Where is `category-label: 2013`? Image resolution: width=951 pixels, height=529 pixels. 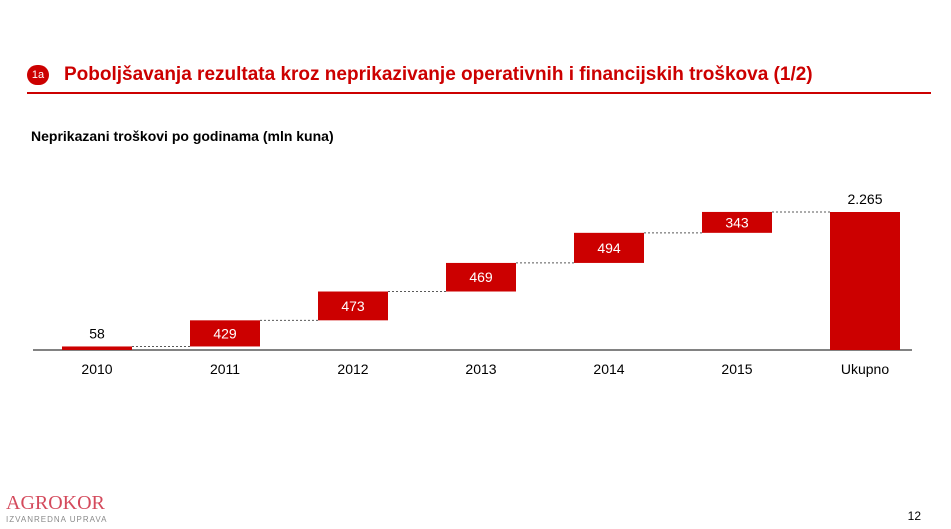
category-label: 2013 is located at coordinates (480, 369).